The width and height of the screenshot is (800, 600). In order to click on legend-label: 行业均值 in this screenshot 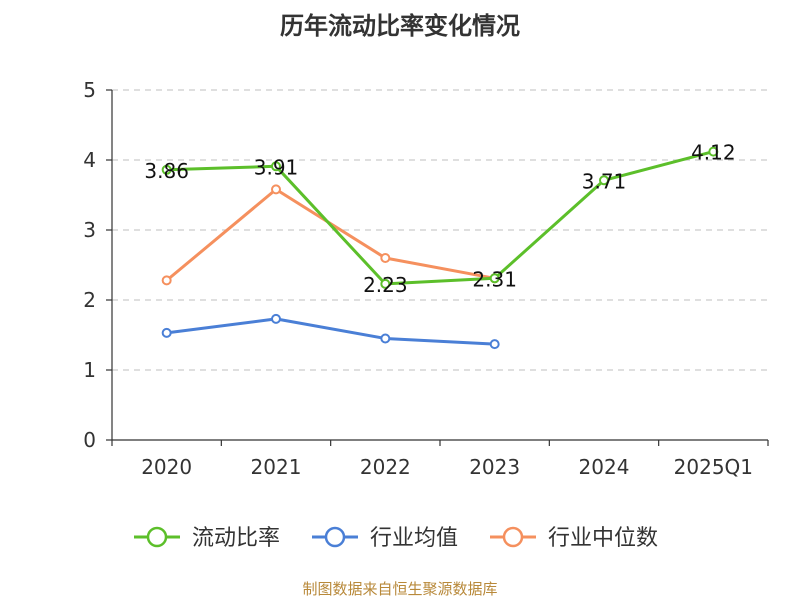, I will do `click(414, 538)`.